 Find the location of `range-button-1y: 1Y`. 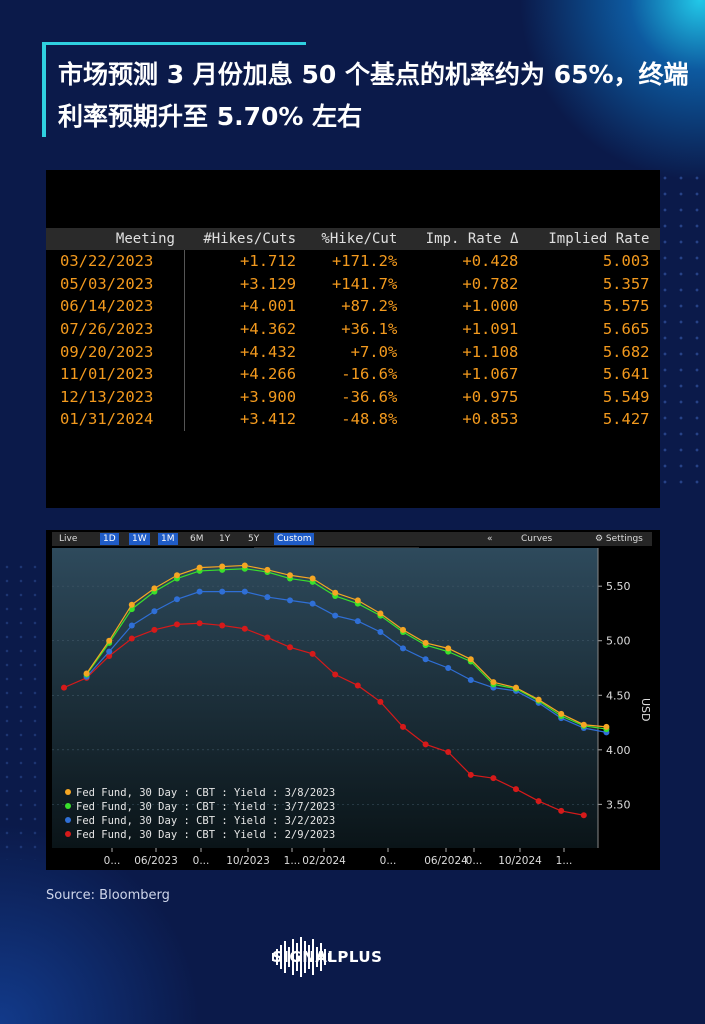

range-button-1y: 1Y is located at coordinates (225, 539).